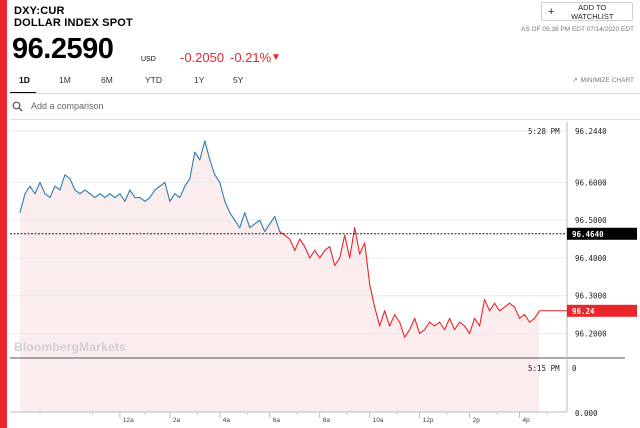 This screenshot has height=428, width=640. Describe the element at coordinates (39, 11) in the screenshot. I see `ticker-symbol: DXY:CUR` at that location.